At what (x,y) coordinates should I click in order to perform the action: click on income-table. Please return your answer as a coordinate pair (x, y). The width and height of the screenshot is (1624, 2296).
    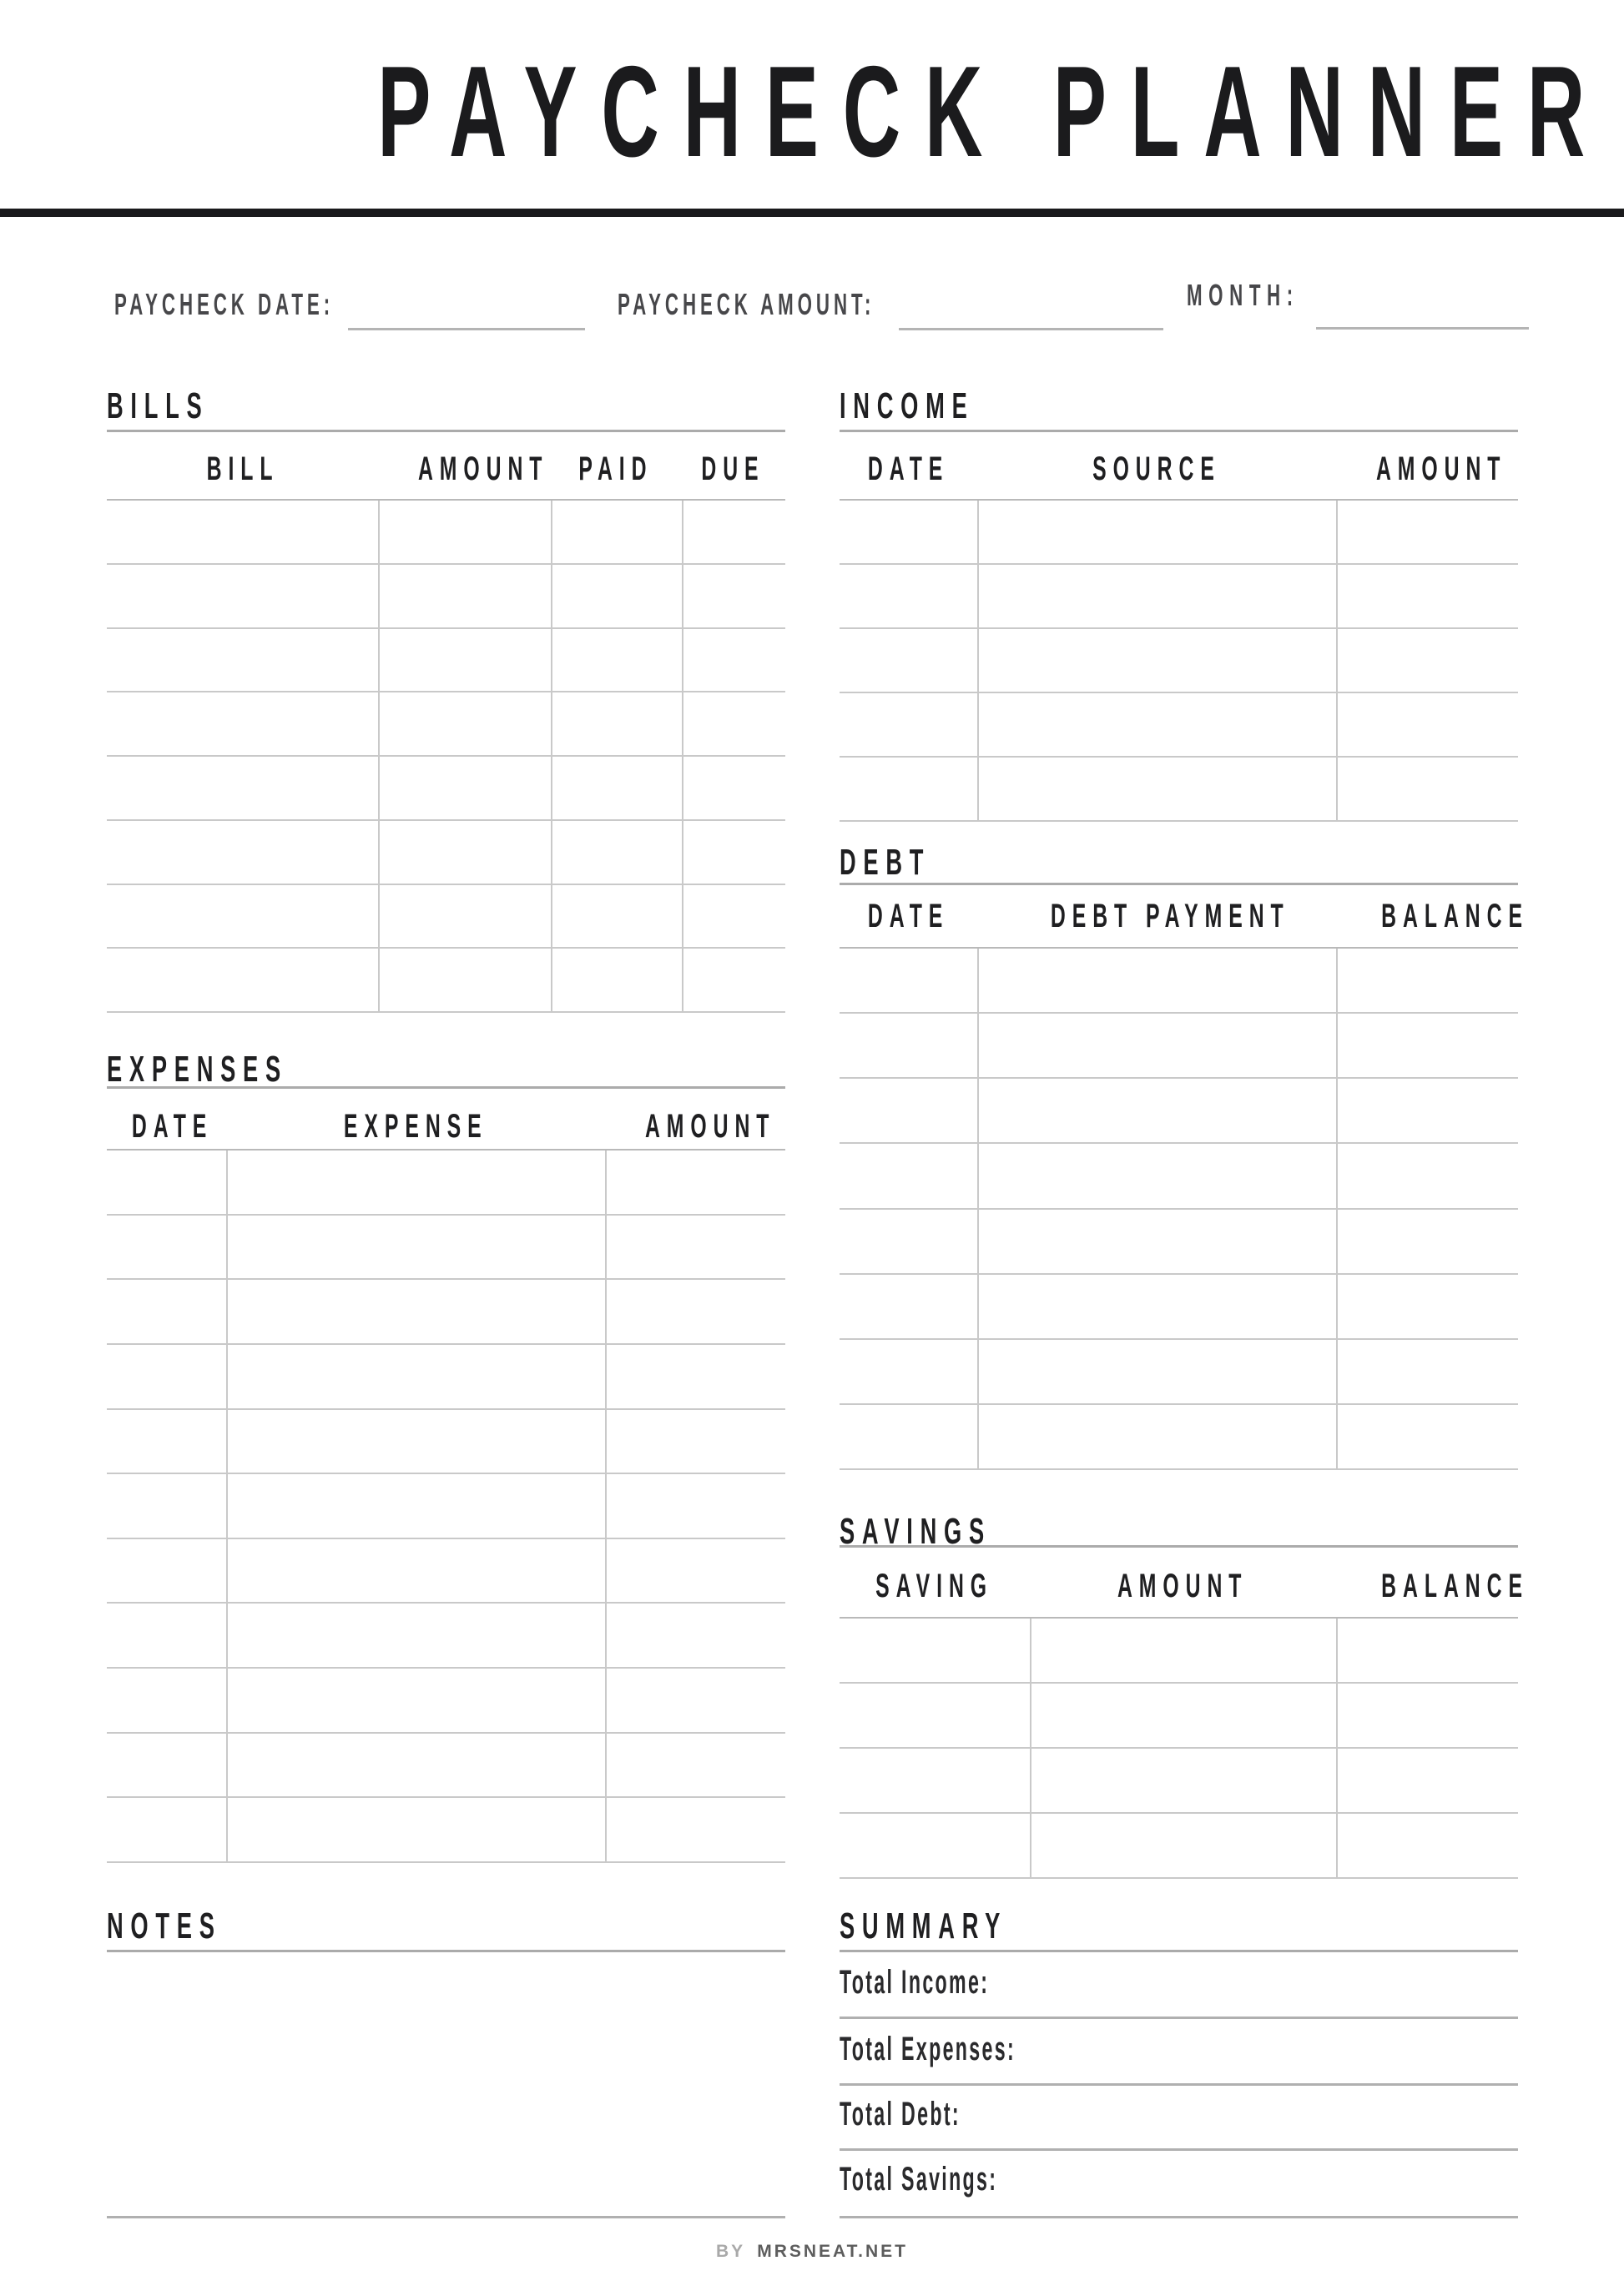
    Looking at the image, I should click on (1179, 660).